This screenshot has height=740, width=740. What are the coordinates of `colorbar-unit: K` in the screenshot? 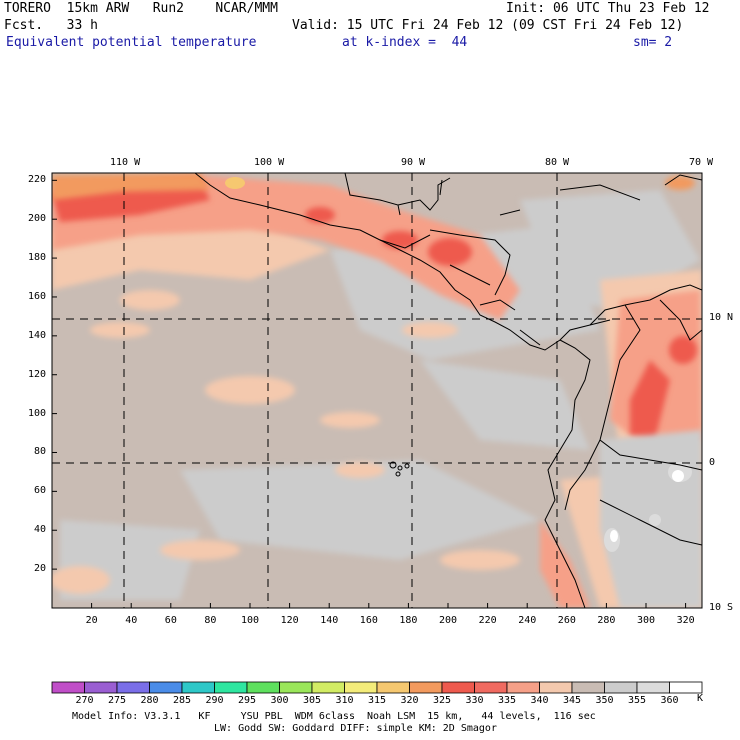 It's located at (700, 698).